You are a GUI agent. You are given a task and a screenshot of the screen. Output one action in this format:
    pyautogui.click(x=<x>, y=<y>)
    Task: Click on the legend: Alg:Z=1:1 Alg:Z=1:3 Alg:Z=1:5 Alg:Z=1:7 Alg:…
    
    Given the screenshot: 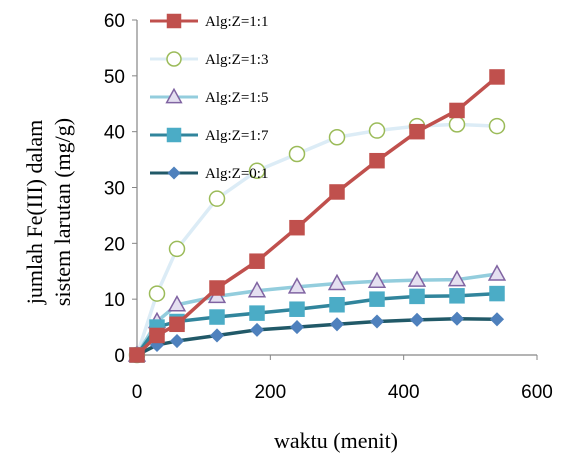 What is the action you would take?
    pyautogui.click(x=209, y=97)
    